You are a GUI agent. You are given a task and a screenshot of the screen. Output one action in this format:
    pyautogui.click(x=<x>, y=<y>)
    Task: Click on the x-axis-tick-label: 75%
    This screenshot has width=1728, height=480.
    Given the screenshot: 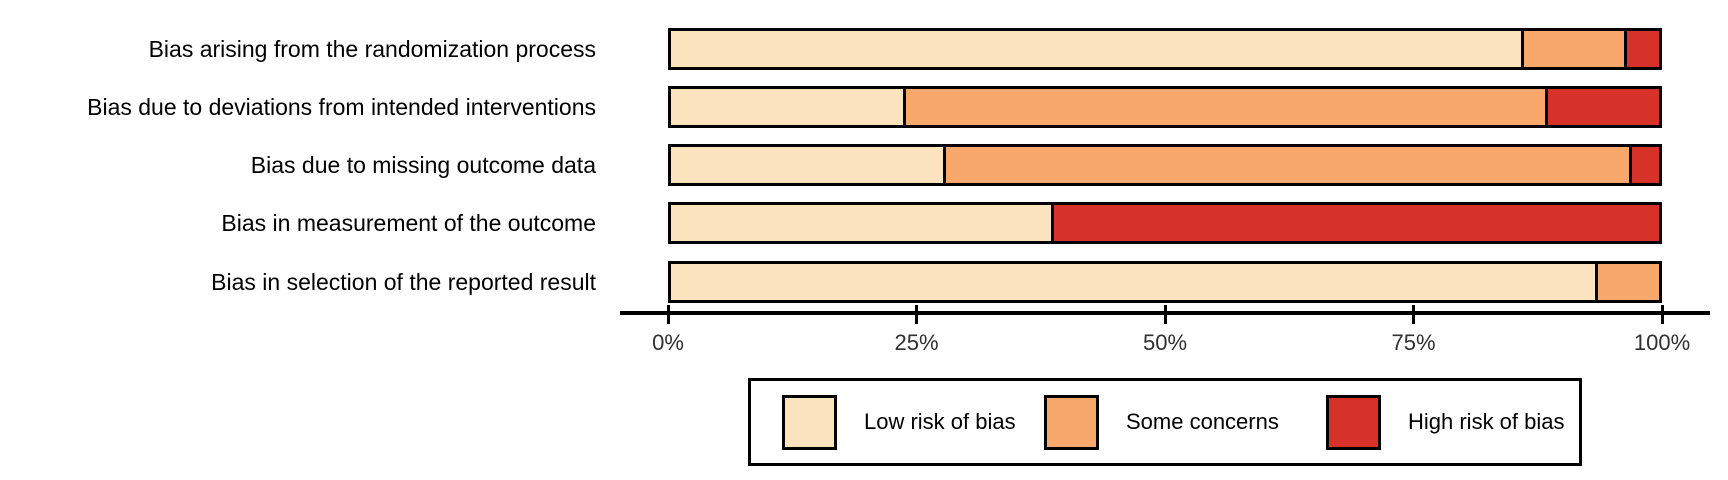 What is the action you would take?
    pyautogui.click(x=1413, y=342)
    